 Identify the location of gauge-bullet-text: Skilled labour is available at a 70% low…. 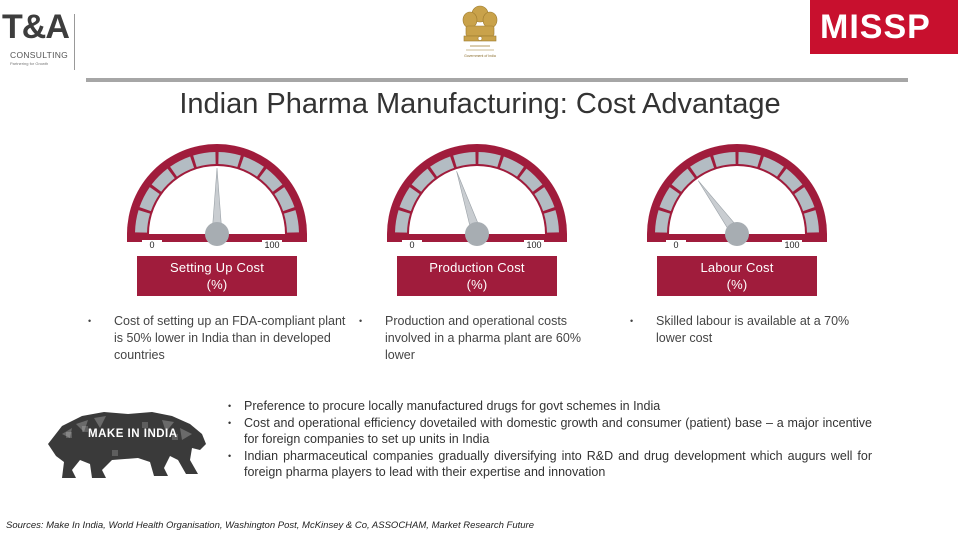
(753, 329).